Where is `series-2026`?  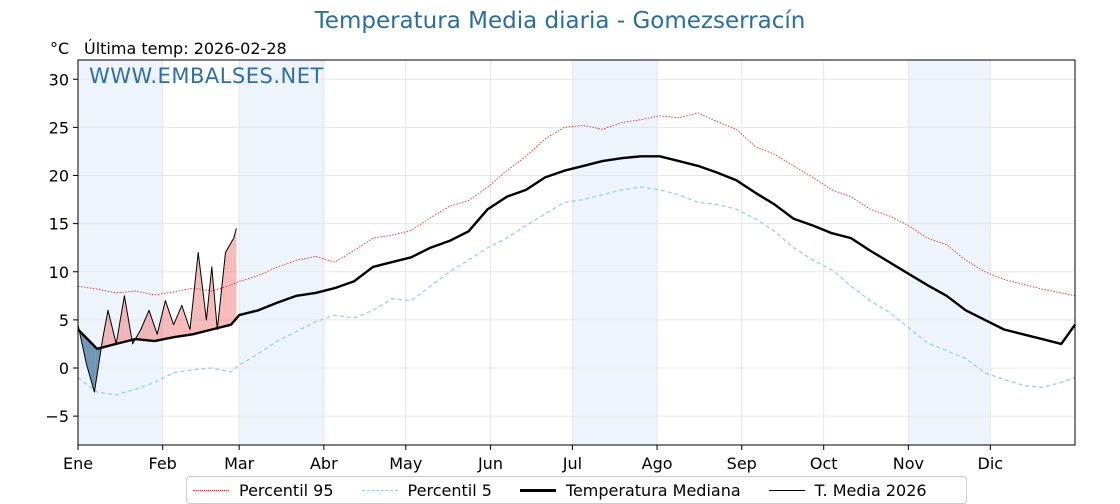
series-2026 is located at coordinates (157, 310).